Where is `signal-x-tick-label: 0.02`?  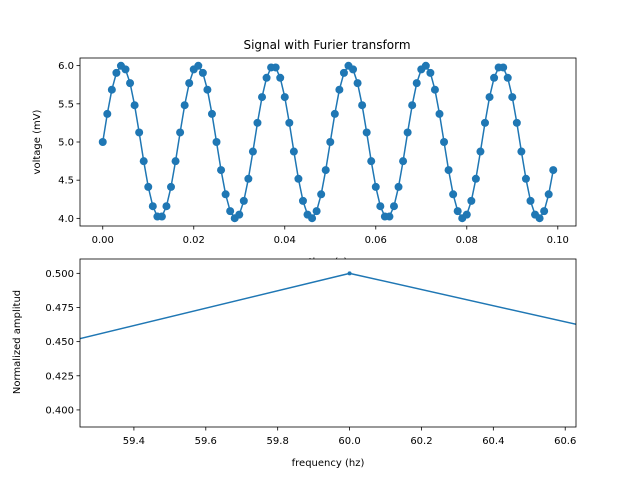
signal-x-tick-label: 0.02 is located at coordinates (194, 240).